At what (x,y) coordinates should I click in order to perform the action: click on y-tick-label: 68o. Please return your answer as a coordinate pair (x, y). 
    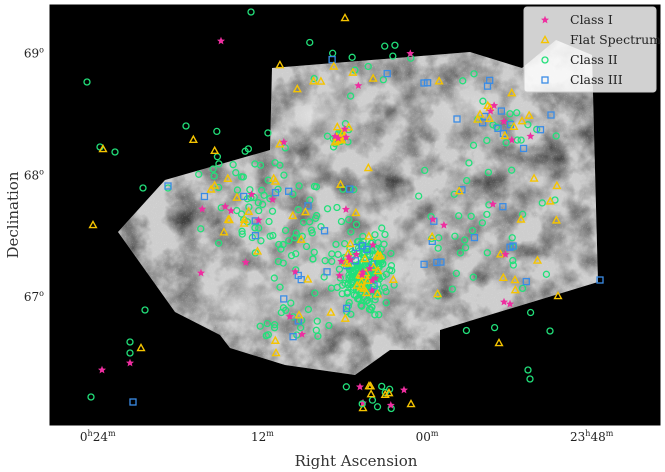
    Looking at the image, I should click on (34, 174).